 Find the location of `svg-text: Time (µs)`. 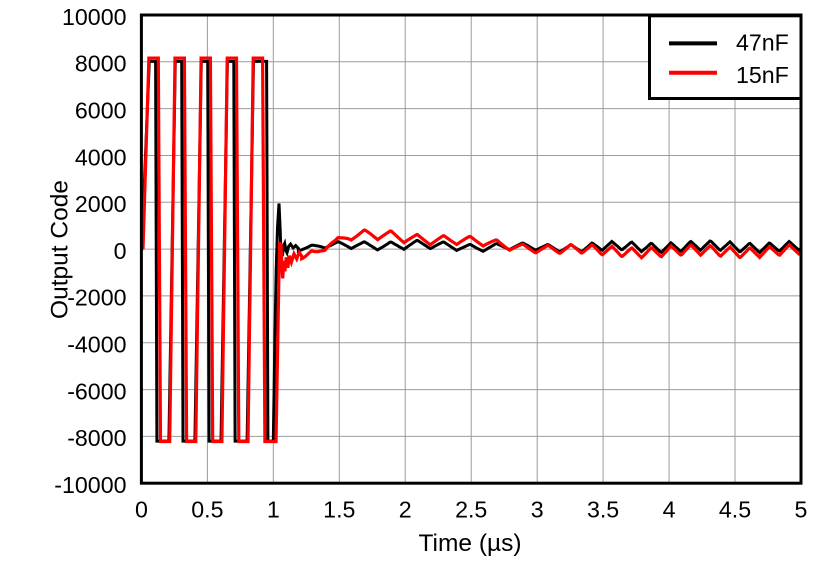

svg-text: Time (µs) is located at coordinates (469, 543).